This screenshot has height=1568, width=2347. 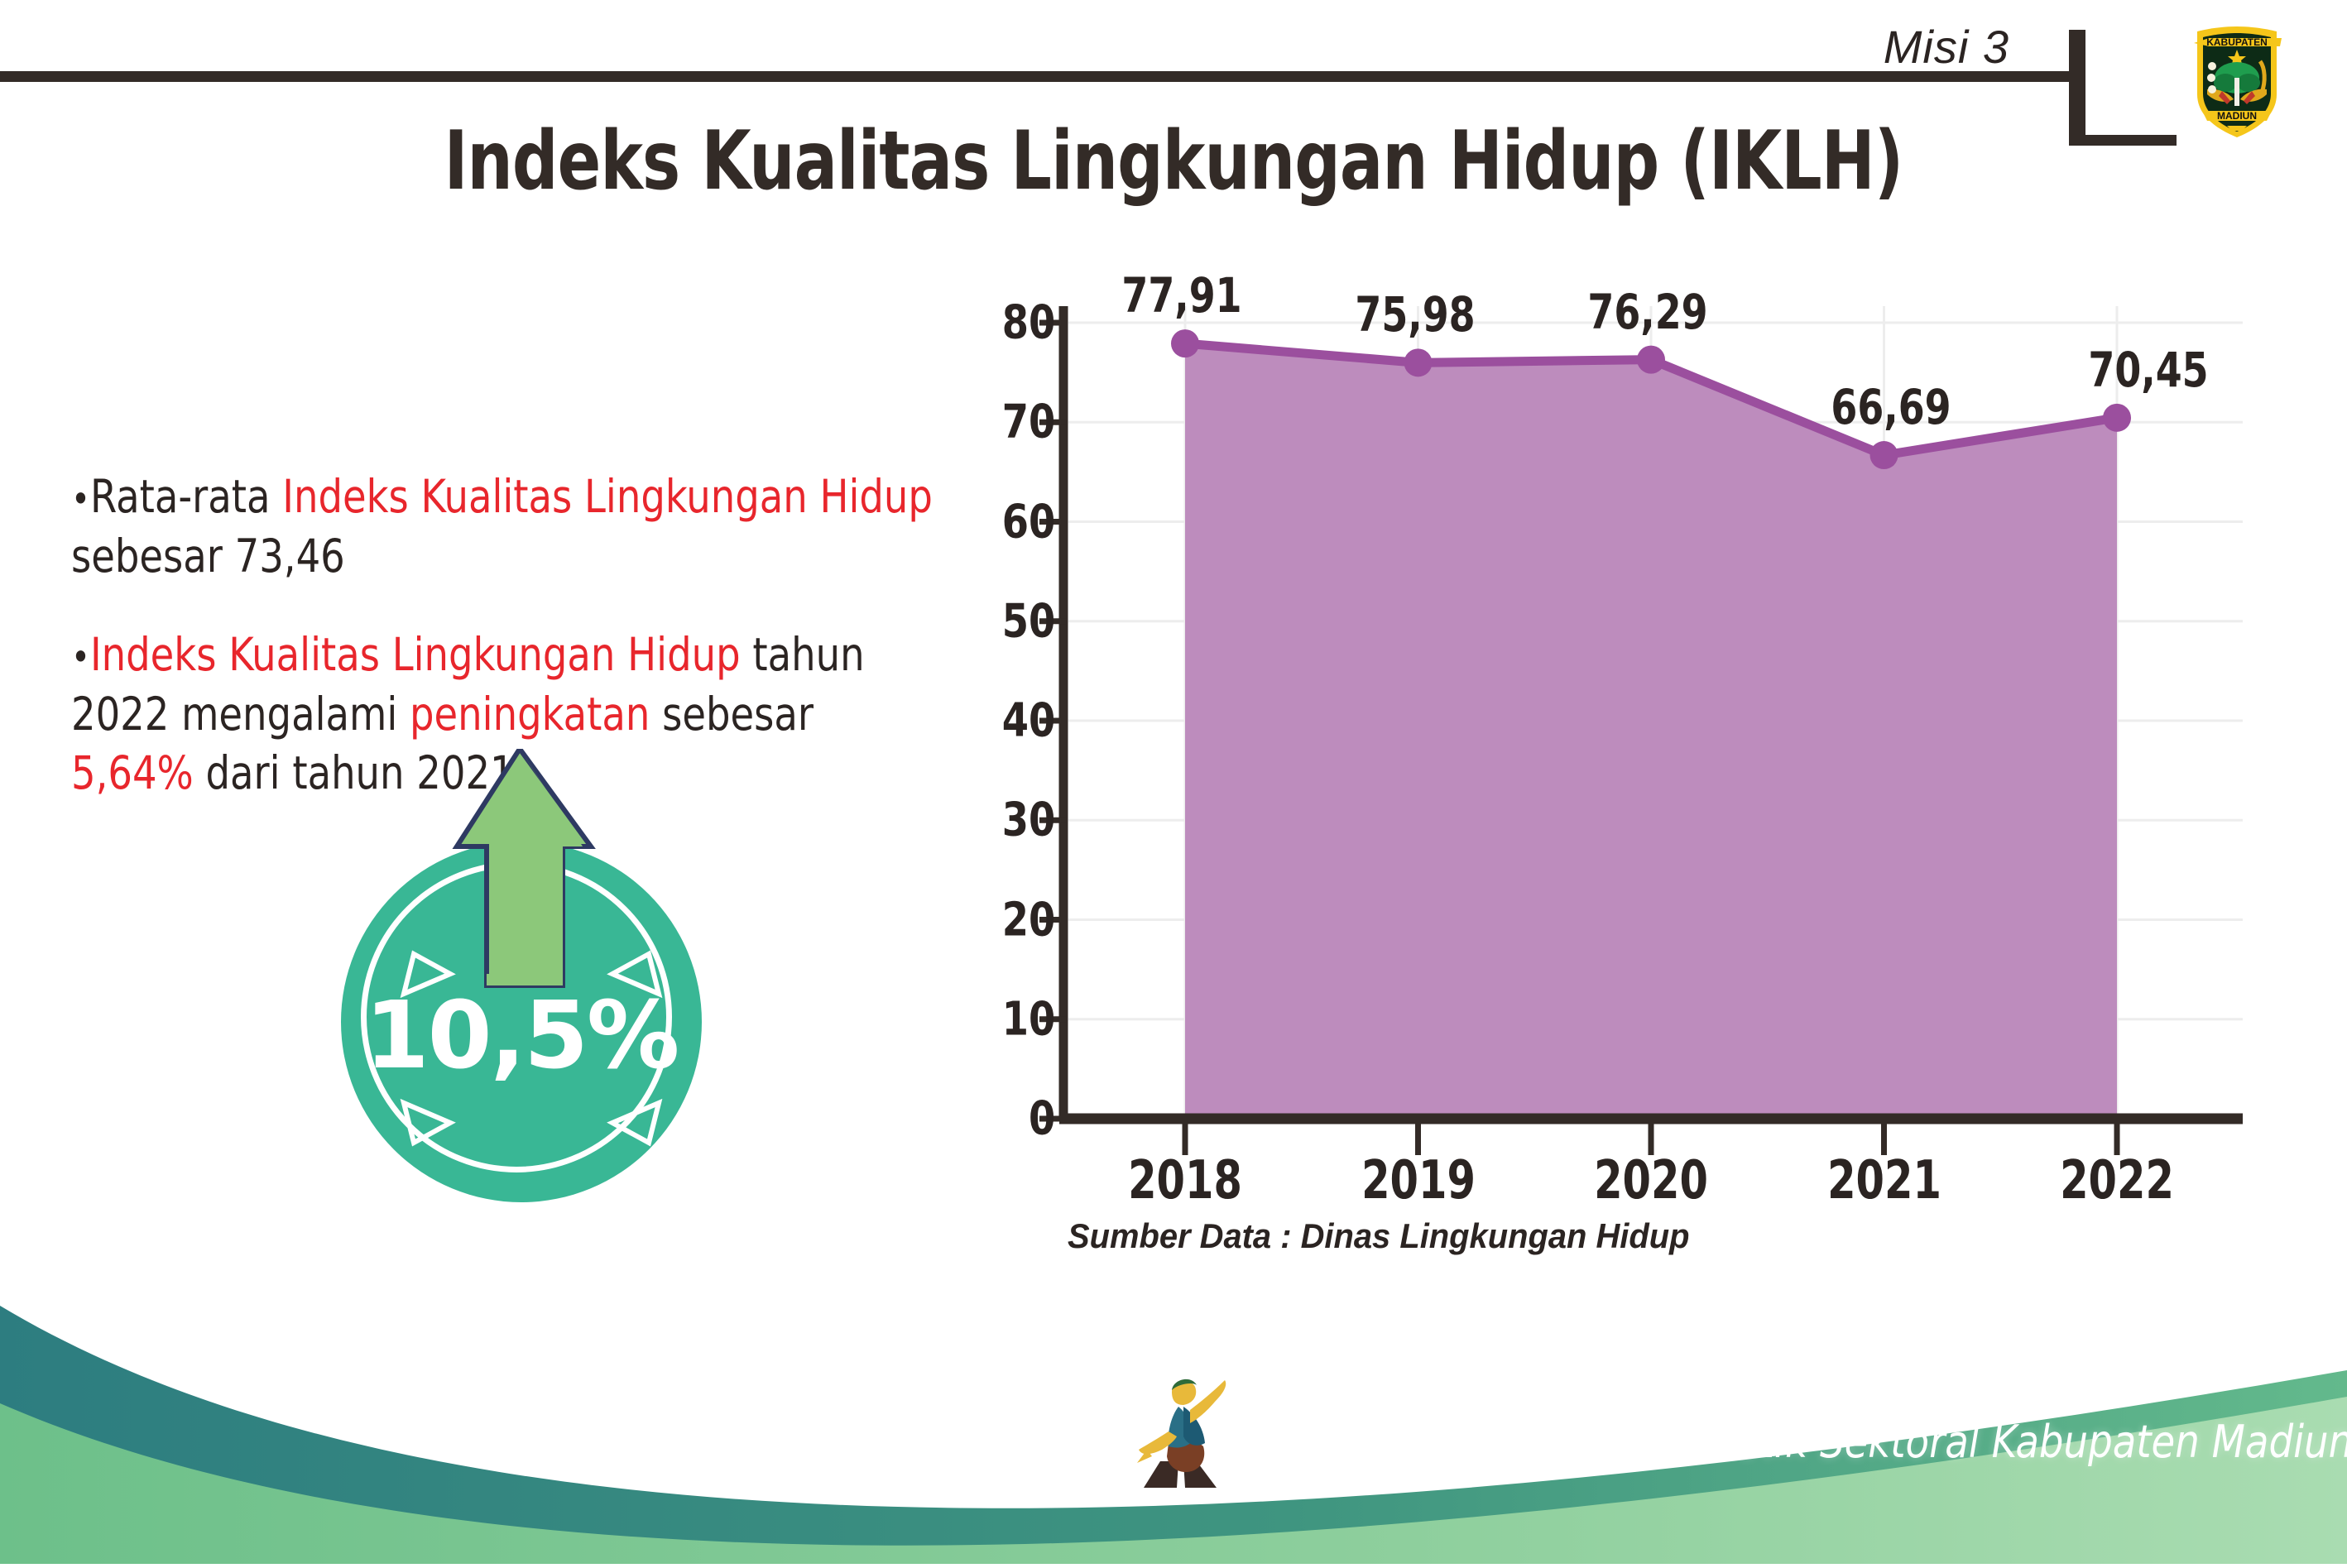 I want to click on bullet-1-seg1-highlight: Indeks Kualitas Lingkungan Hidup, so click(x=415, y=655).